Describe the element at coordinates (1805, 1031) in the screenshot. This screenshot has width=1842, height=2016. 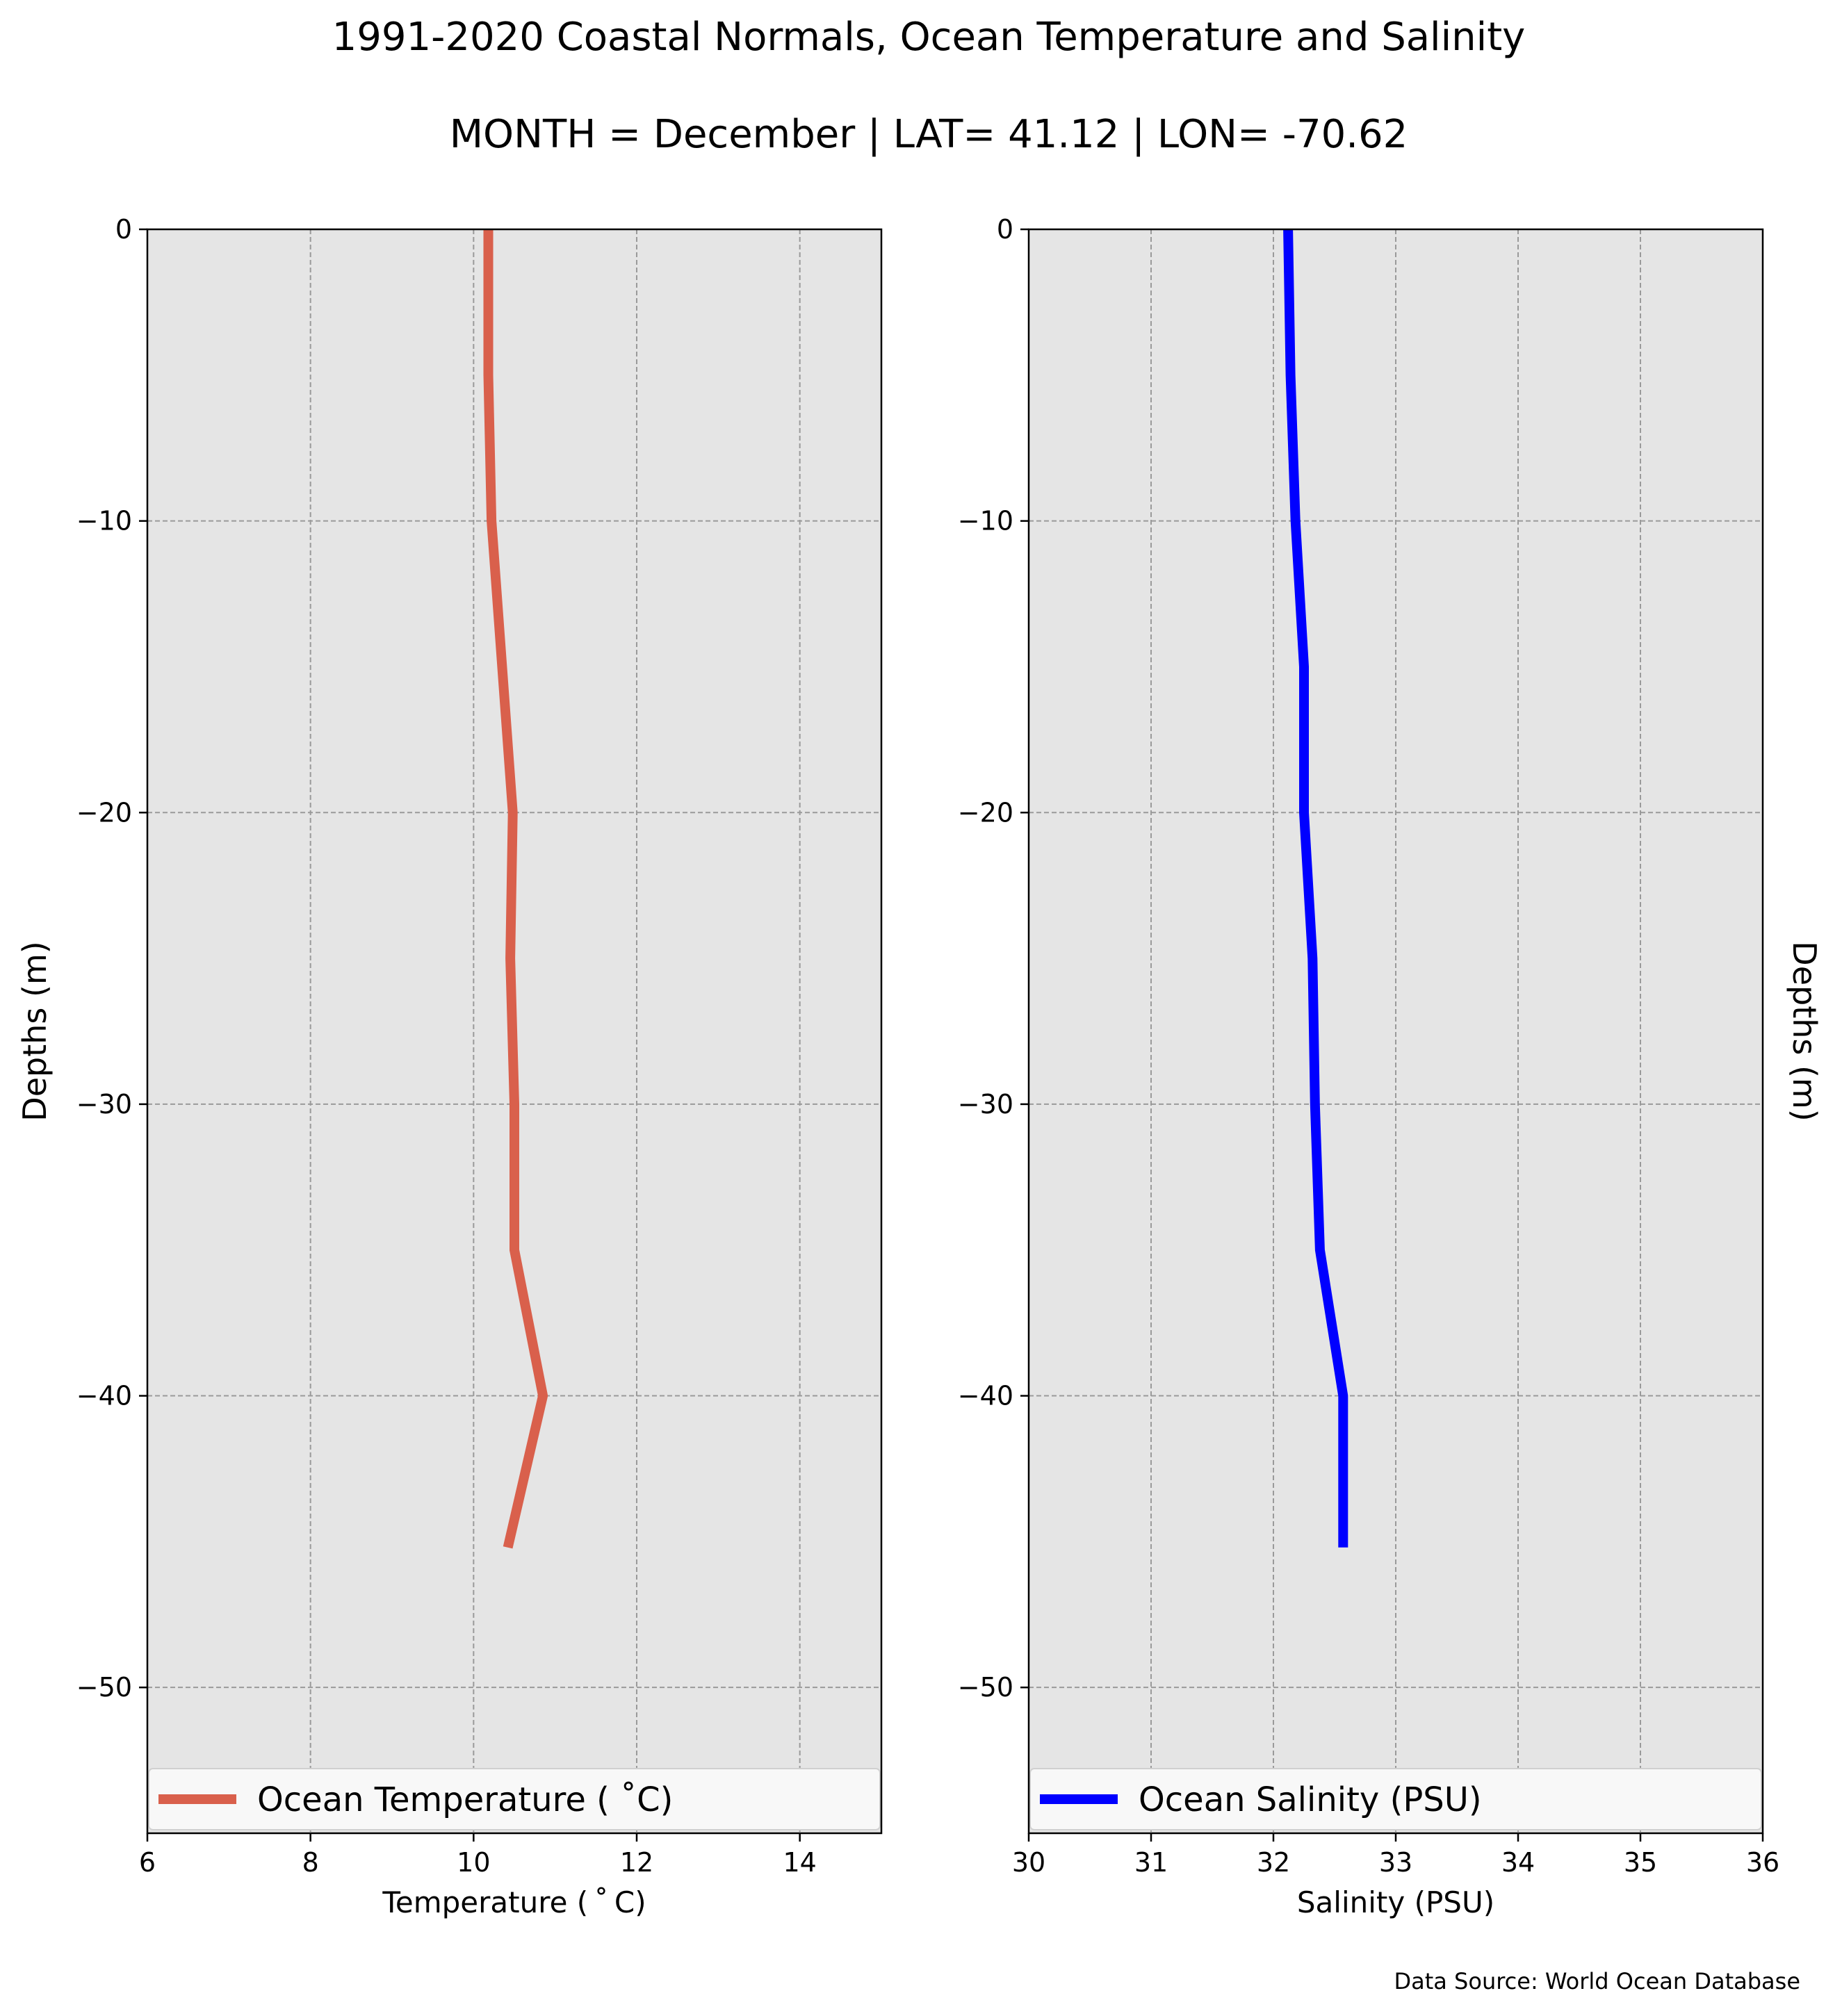
I see `y-axis-label-right: Depths (m)` at that location.